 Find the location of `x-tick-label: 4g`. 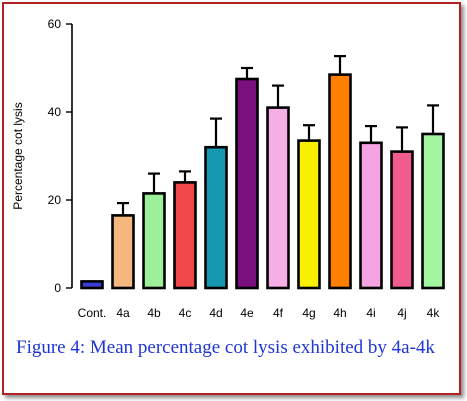

x-tick-label: 4g is located at coordinates (308, 313).